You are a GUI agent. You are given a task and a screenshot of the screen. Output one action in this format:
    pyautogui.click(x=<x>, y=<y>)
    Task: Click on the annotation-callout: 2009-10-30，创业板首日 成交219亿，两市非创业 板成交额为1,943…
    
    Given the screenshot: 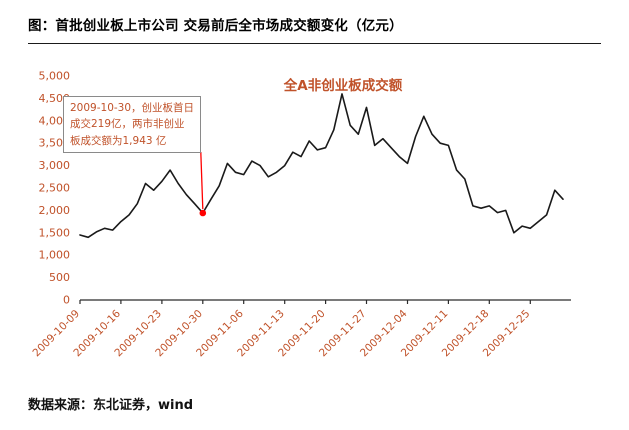 What is the action you would take?
    pyautogui.click(x=132, y=124)
    